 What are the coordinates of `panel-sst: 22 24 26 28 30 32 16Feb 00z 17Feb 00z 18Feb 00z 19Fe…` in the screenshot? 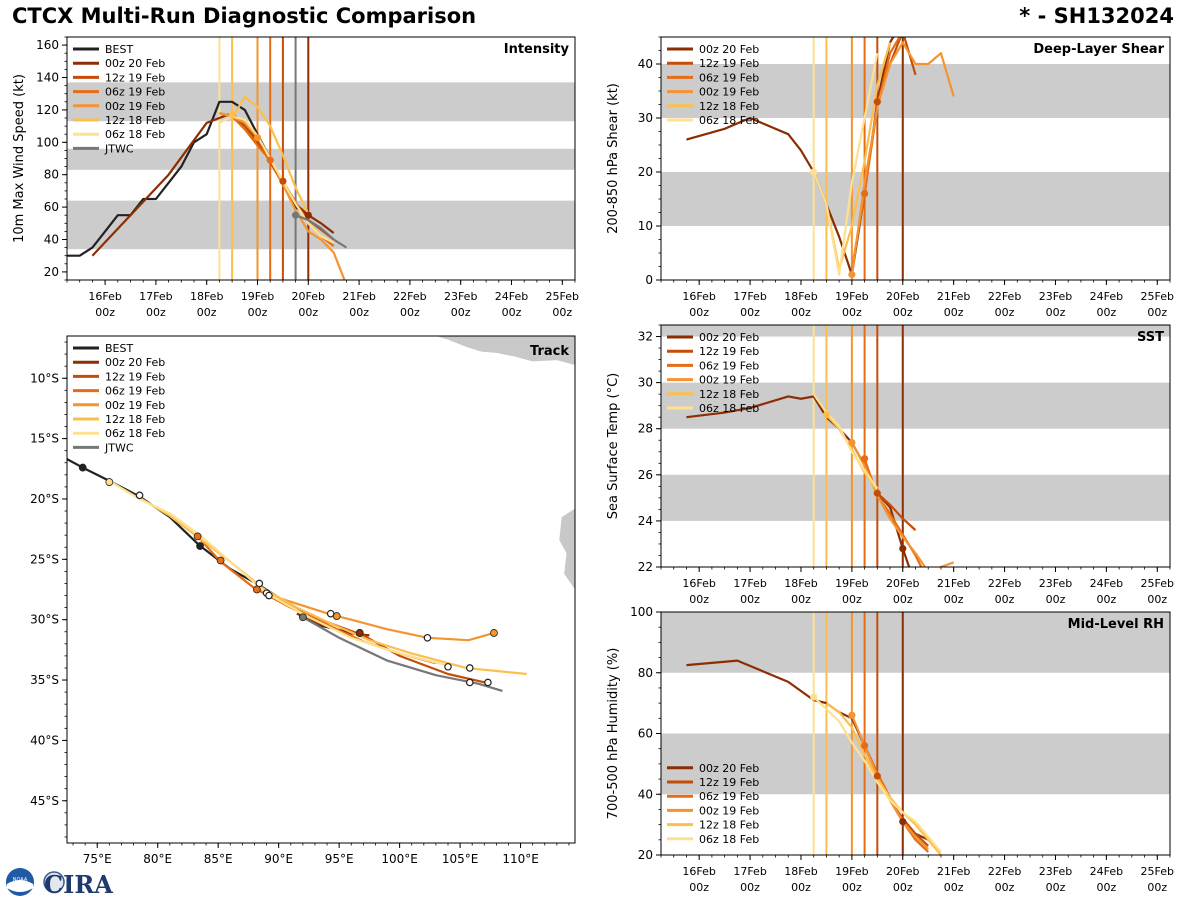 It's located at (890, 465).